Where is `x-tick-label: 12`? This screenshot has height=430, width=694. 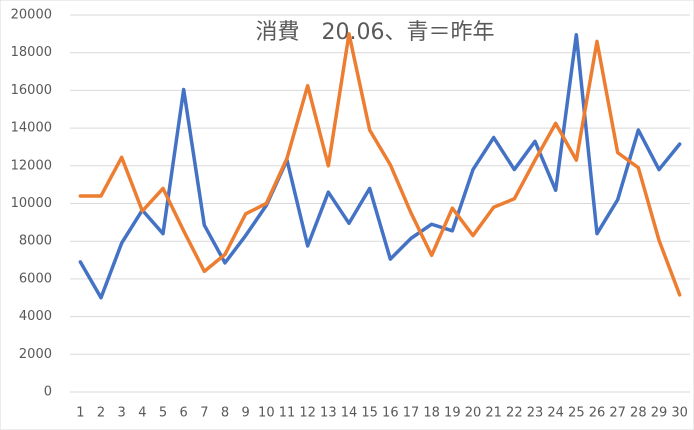
x-tick-label: 12 is located at coordinates (307, 413).